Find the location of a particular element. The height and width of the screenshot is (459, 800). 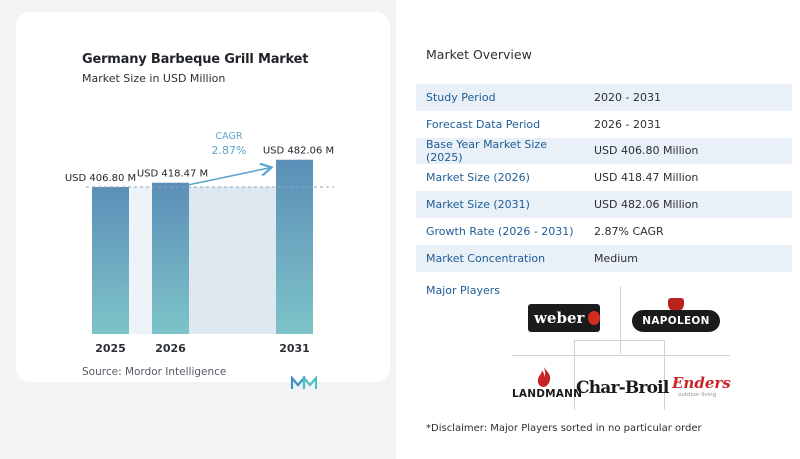

row-value: 2.87% CAGR is located at coordinates (629, 231).